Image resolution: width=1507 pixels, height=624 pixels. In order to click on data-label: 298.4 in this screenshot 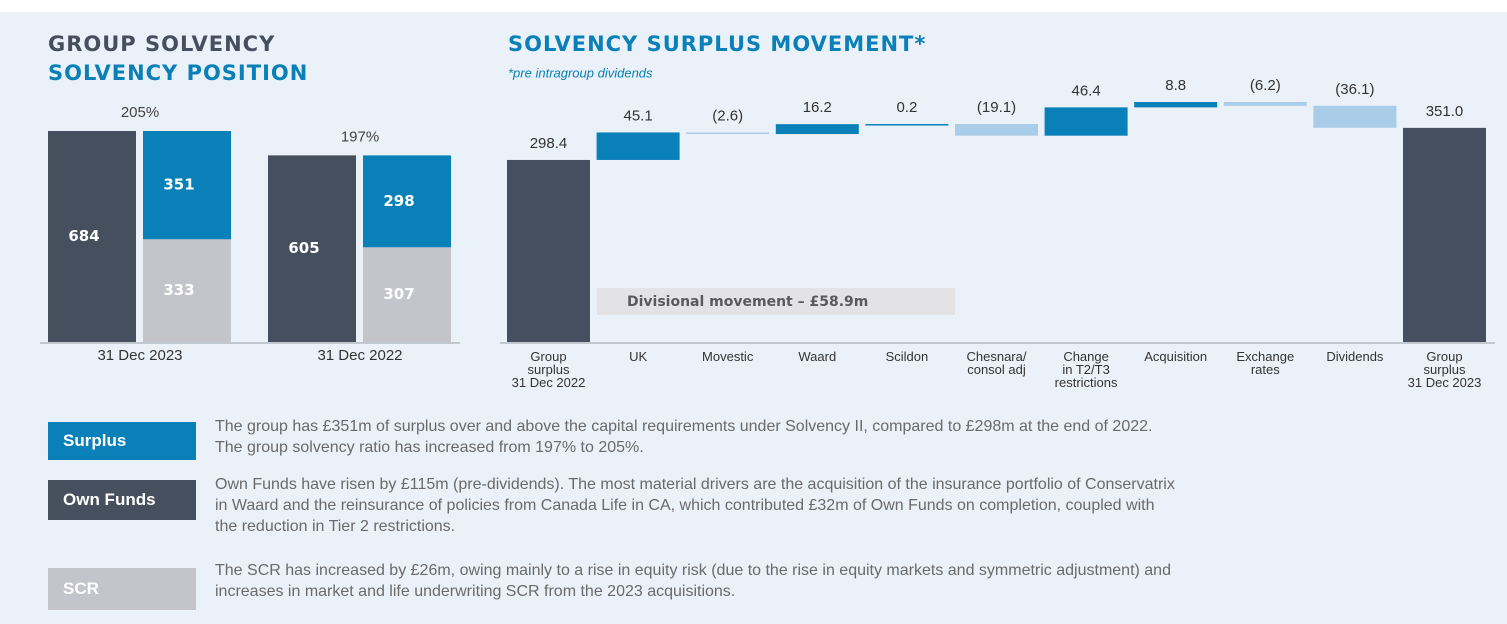, I will do `click(549, 143)`.